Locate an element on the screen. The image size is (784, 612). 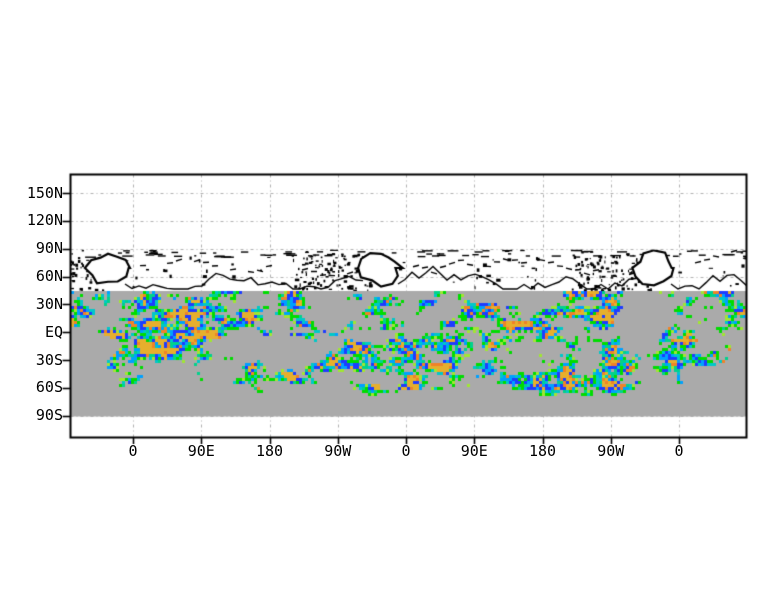
y-tick-label: 90S is located at coordinates (49, 415).